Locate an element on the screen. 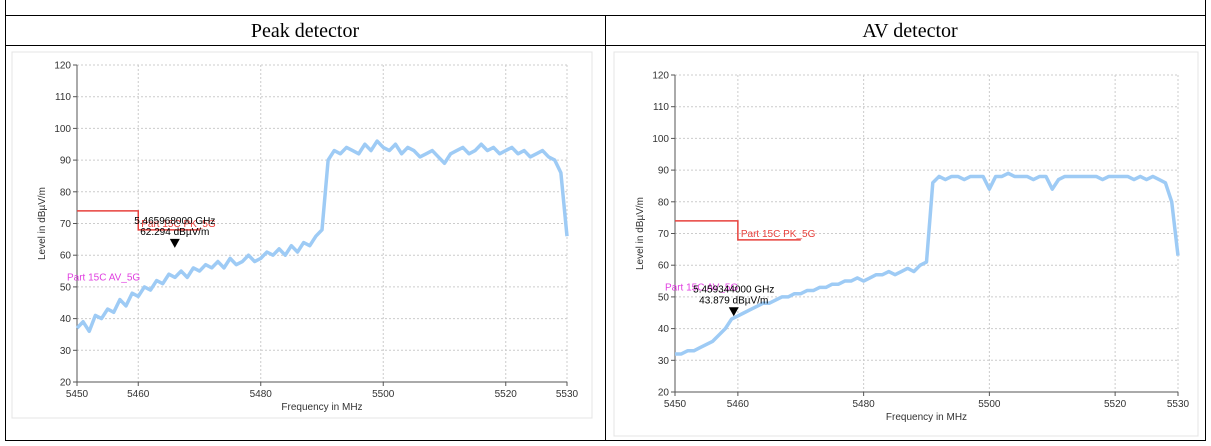 The width and height of the screenshot is (1211, 446). marker-label: 5.459344000 GHz is located at coordinates (733, 289).